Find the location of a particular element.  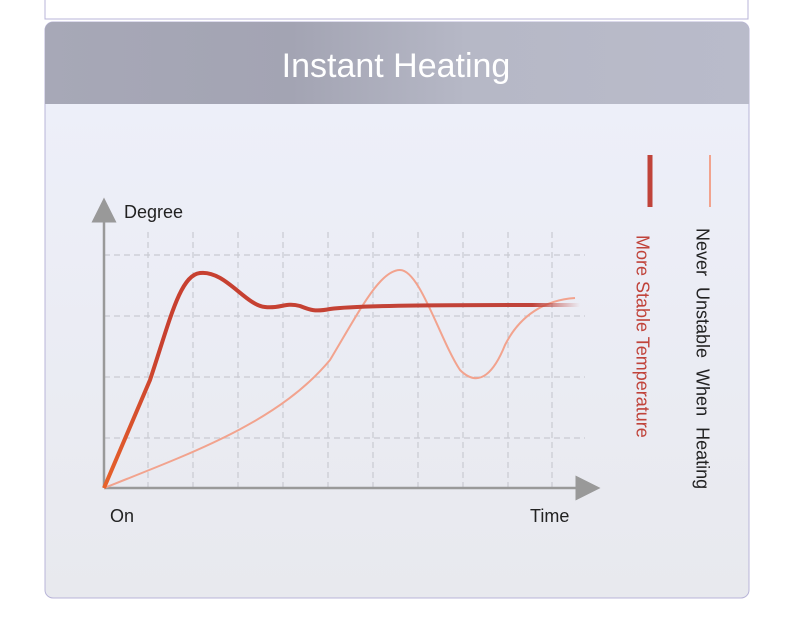

y-axis-label: Degree is located at coordinates (153, 212).